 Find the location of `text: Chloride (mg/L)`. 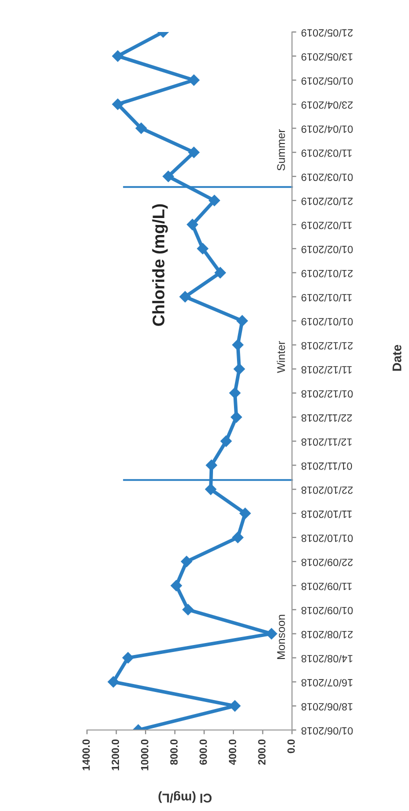

text: Chloride (mg/L) is located at coordinates (160, 265).